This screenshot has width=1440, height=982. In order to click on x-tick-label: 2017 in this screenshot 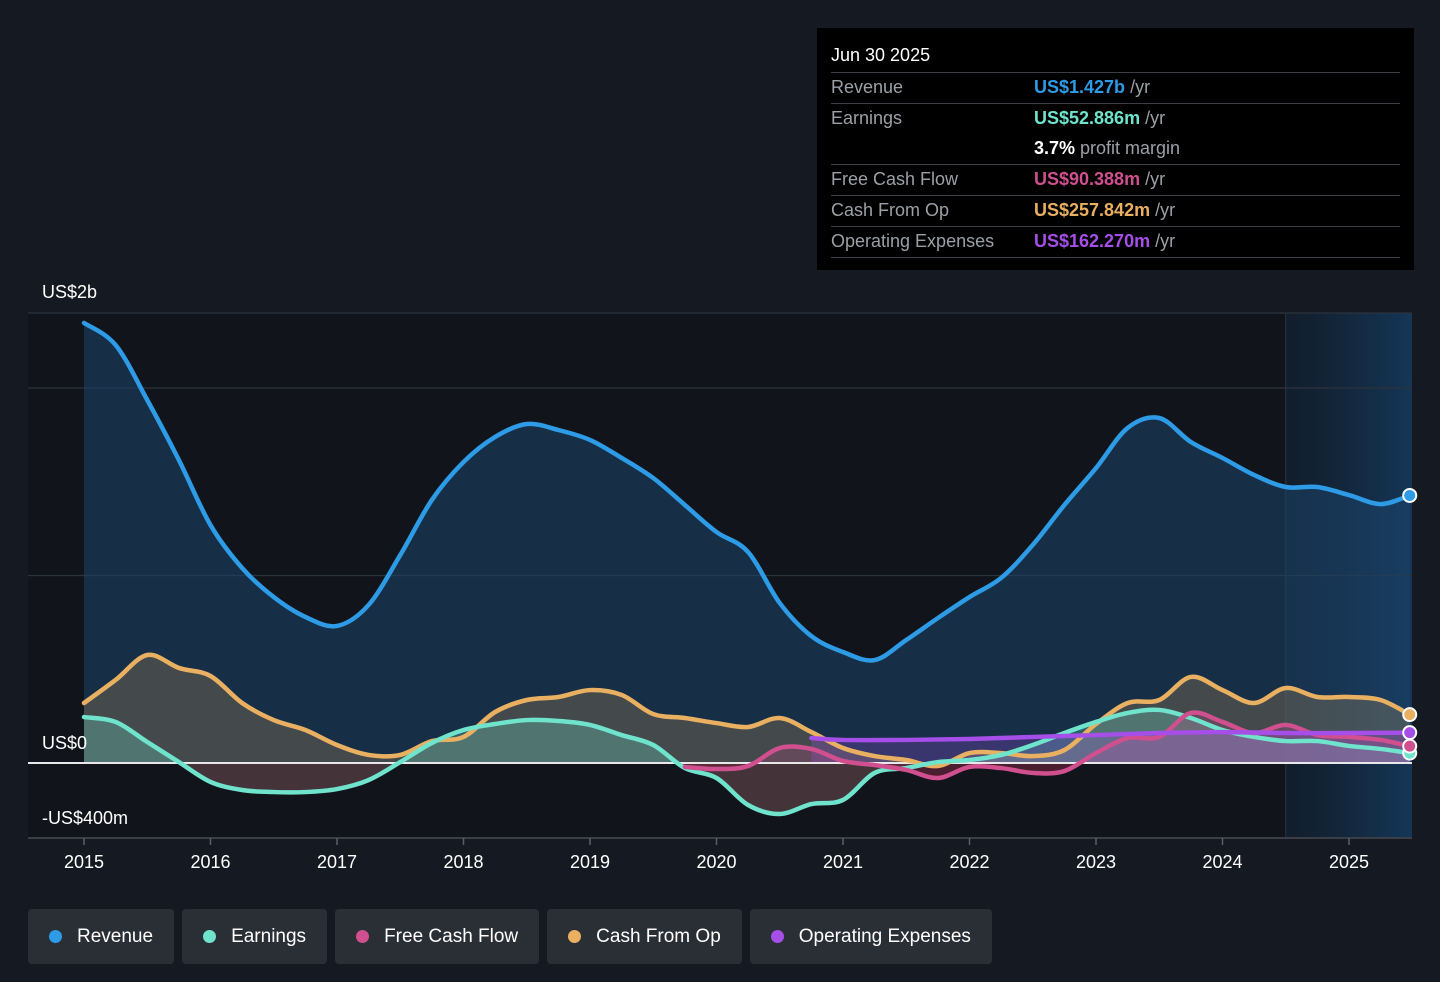, I will do `click(337, 862)`.